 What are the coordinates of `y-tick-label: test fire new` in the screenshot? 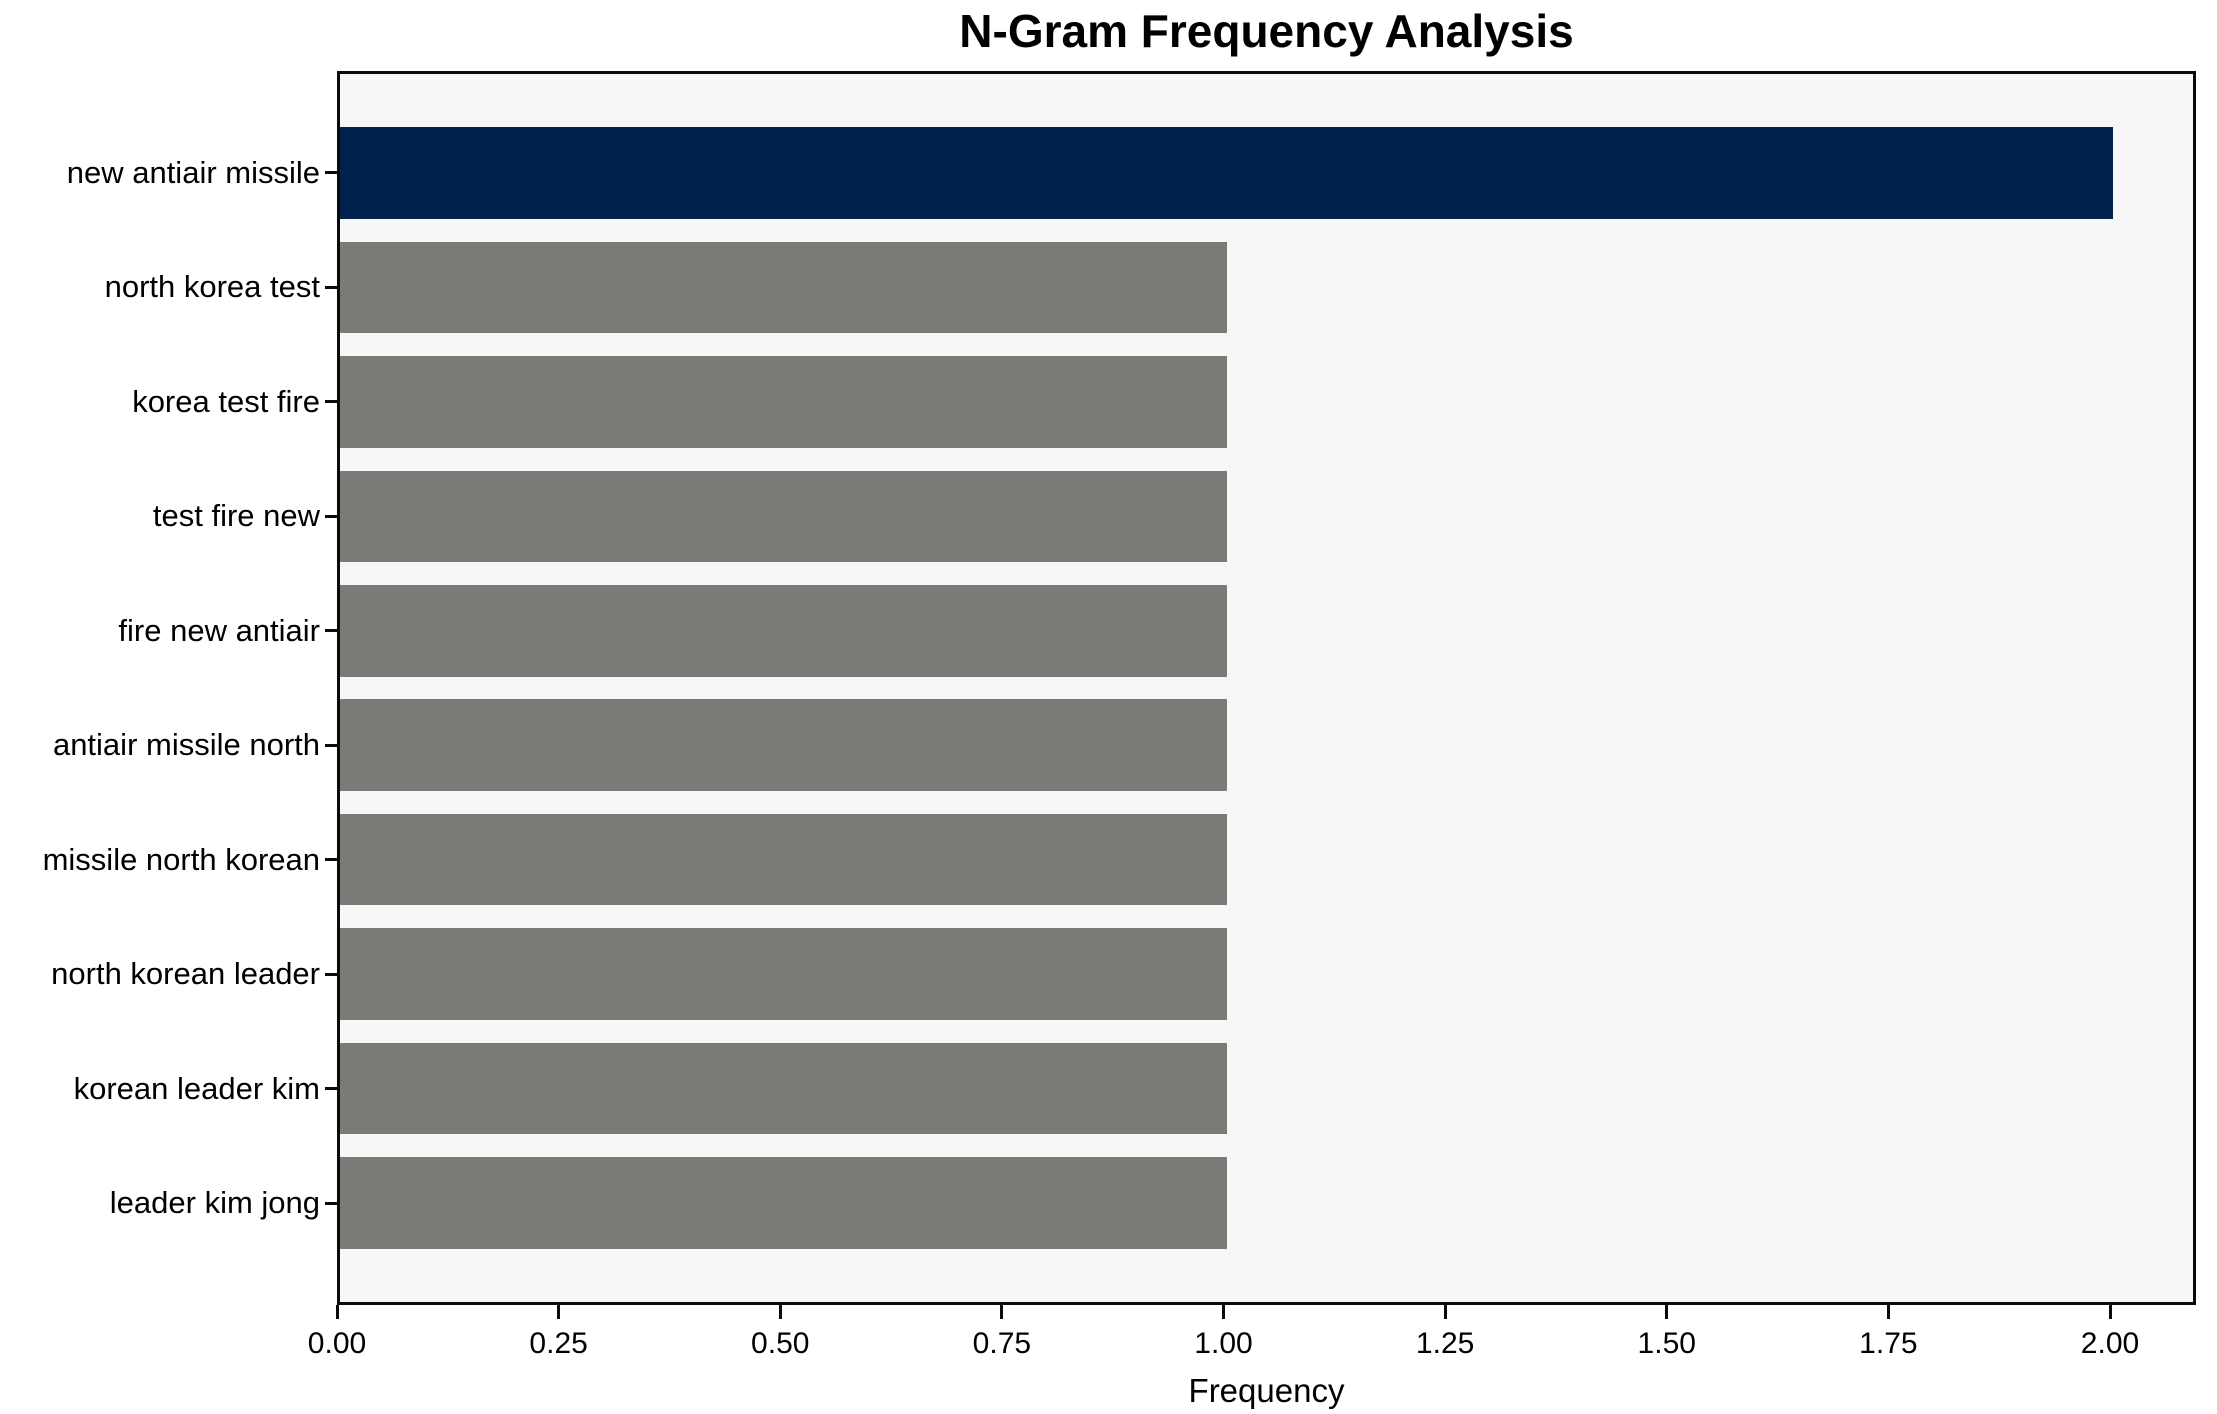 It's located at (236, 516).